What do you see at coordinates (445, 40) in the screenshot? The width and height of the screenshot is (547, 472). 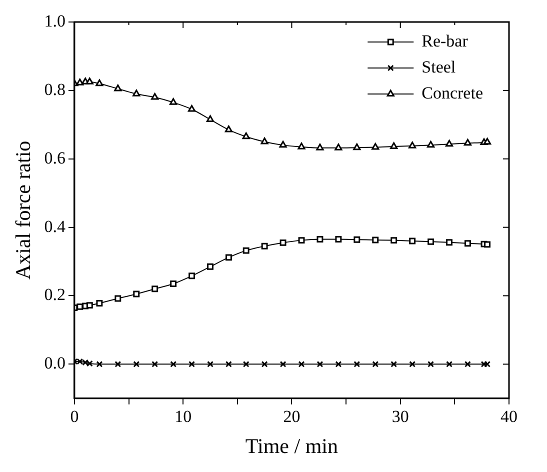 I see `legend-label: Re-bar` at bounding box center [445, 40].